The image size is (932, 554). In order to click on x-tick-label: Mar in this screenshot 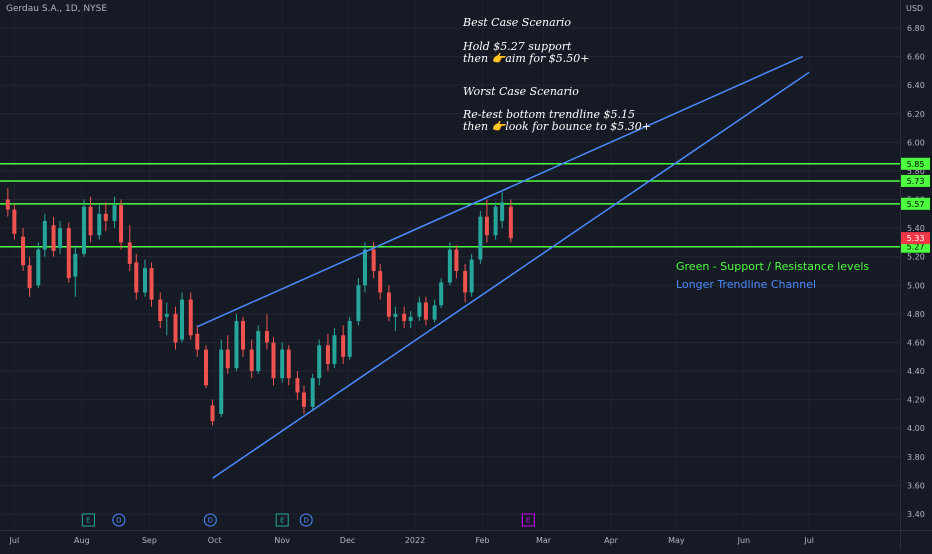, I will do `click(544, 540)`.